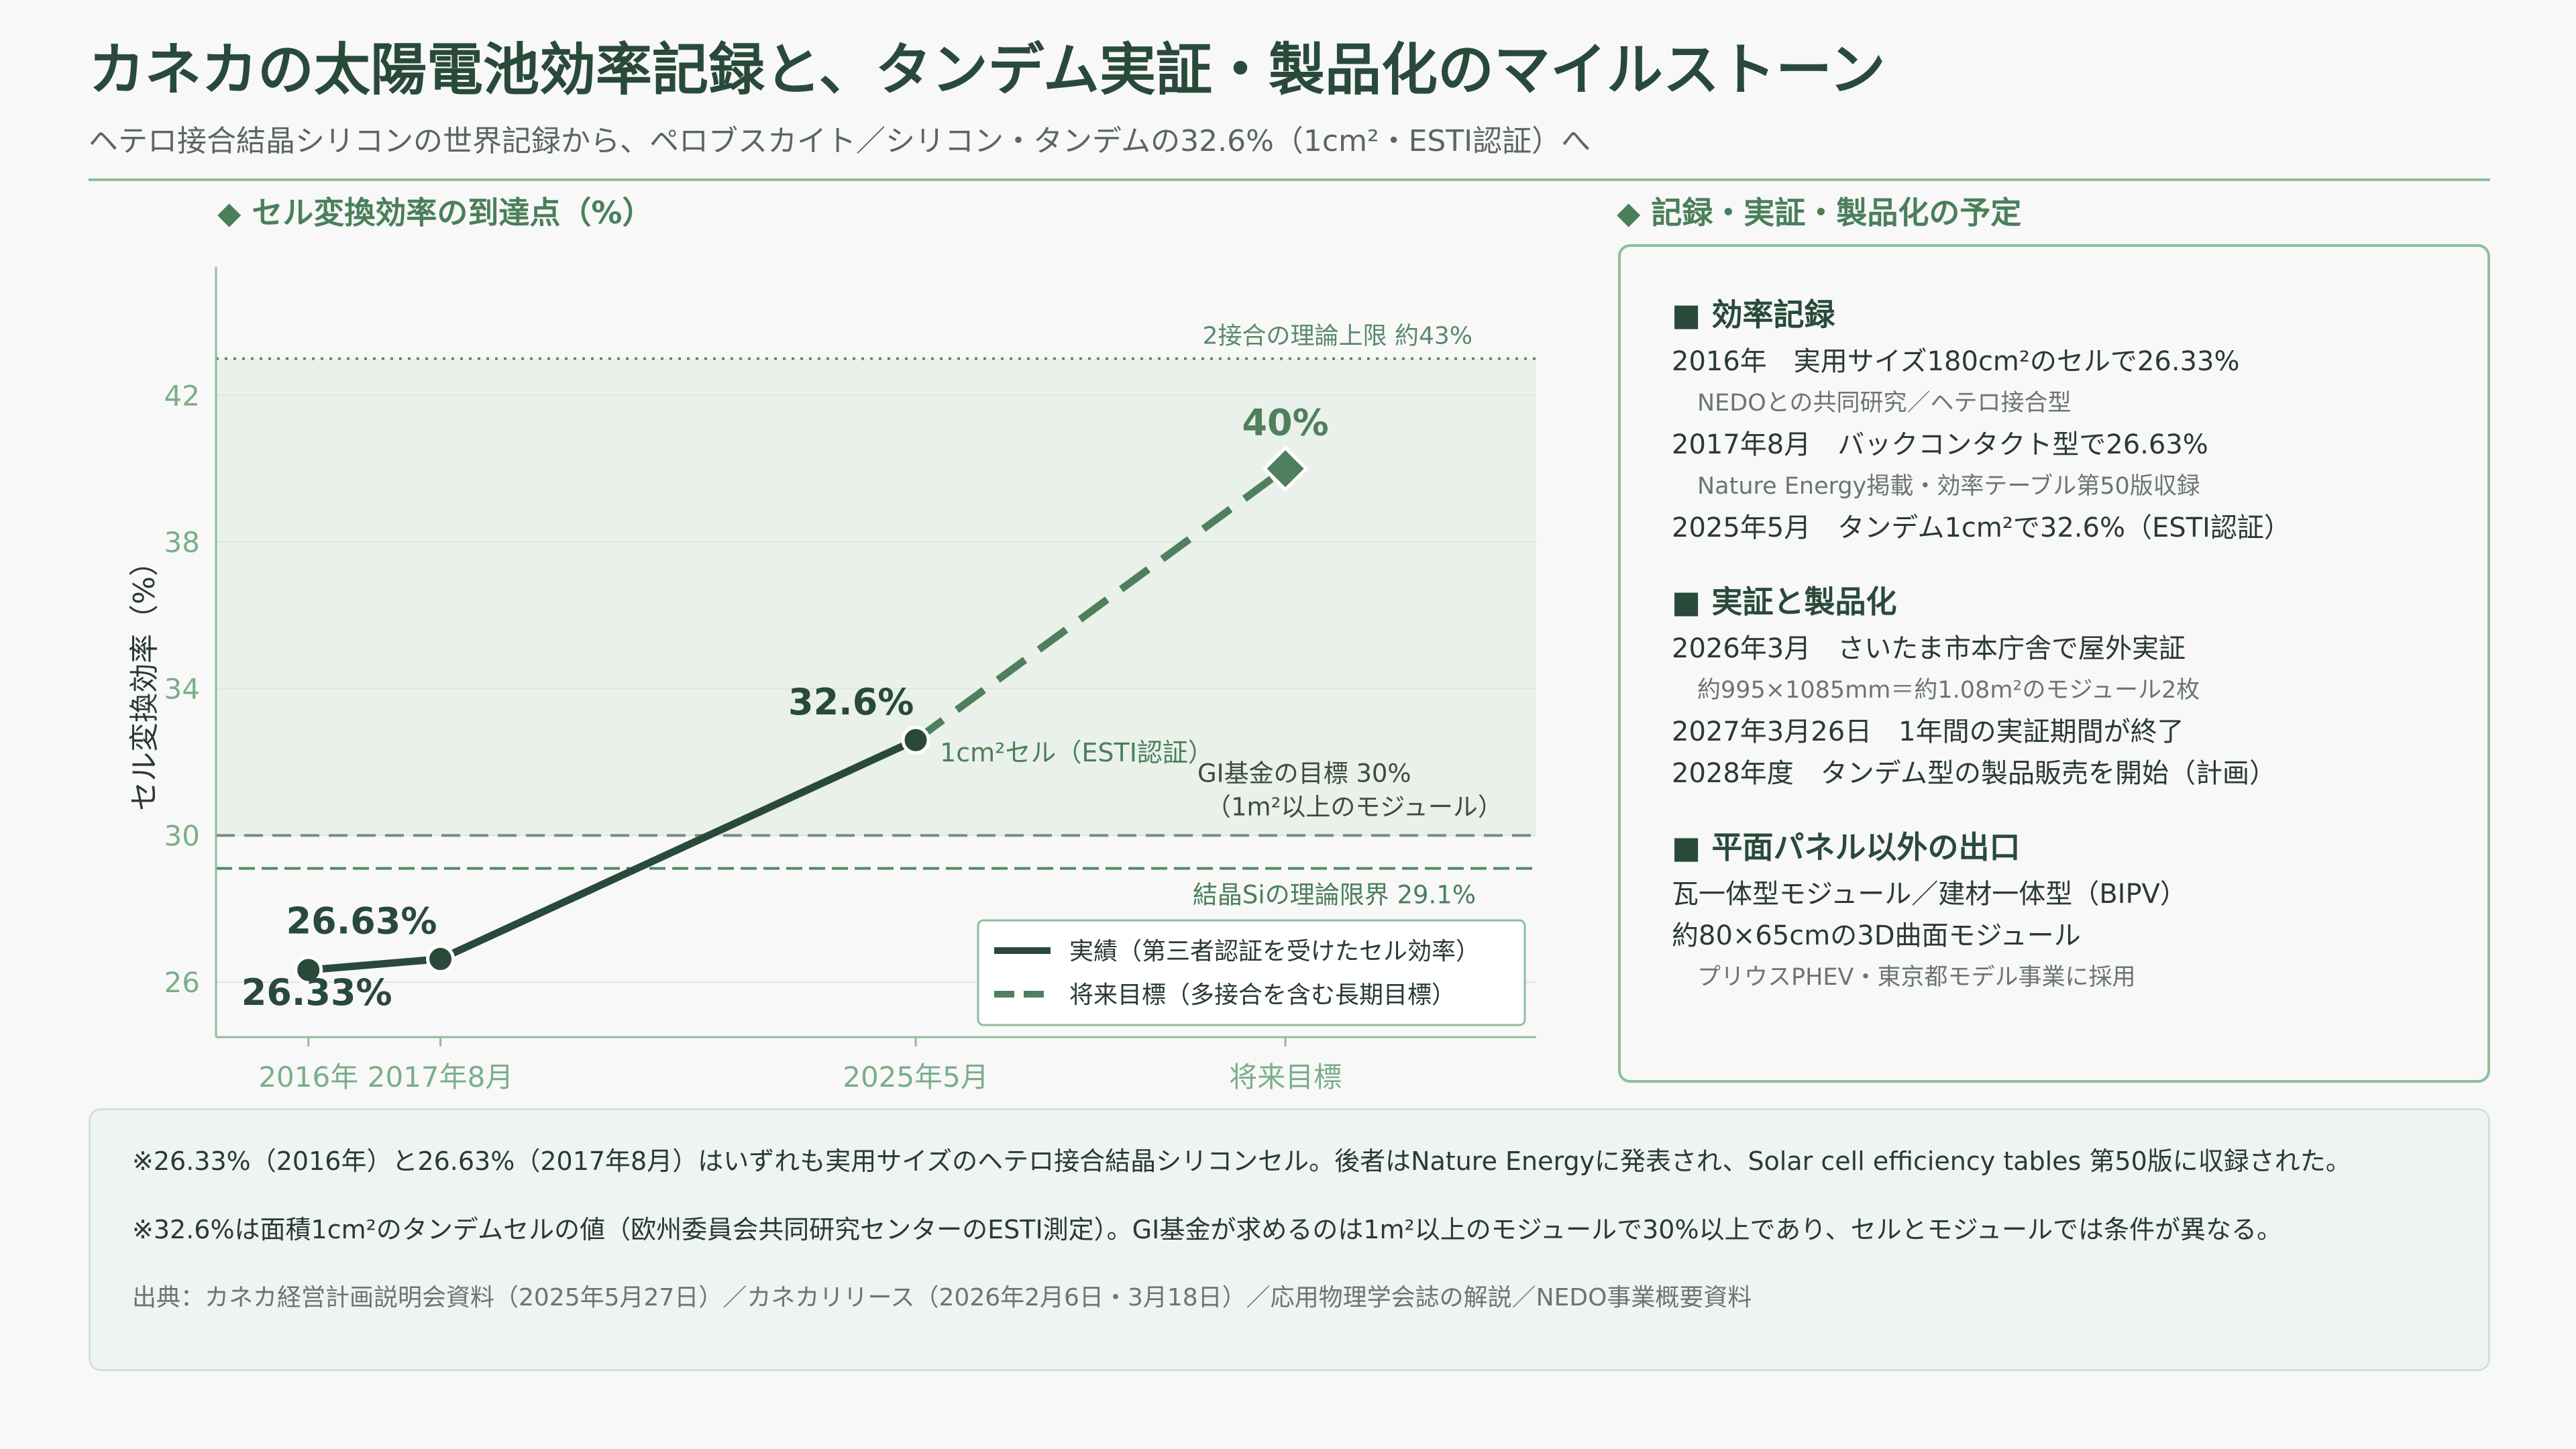  What do you see at coordinates (987, 70) in the screenshot?
I see `page-title: カネカの太陽電池効率記録と、タンデム実証・製品化のマイルストーン` at bounding box center [987, 70].